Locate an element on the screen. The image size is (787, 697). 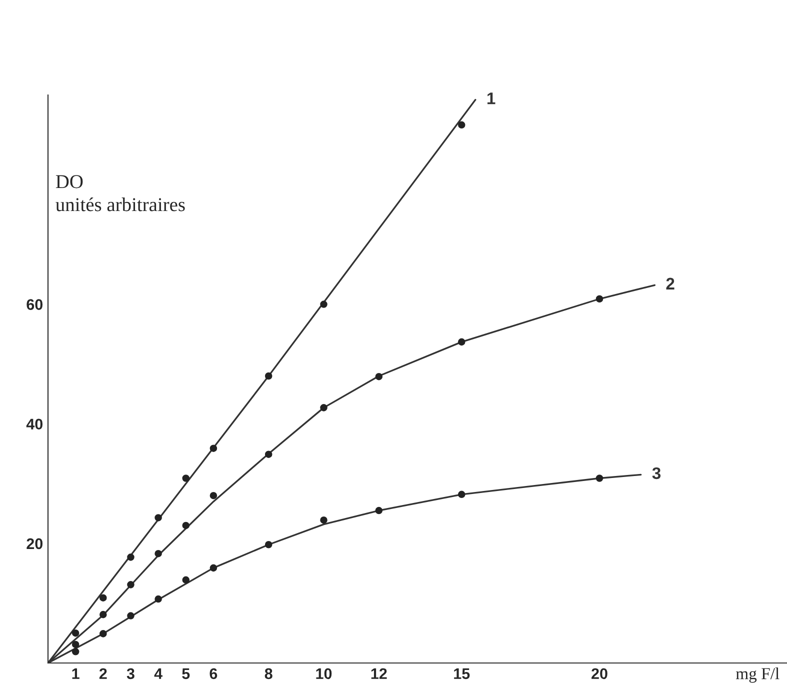
x-tick-label: 8 is located at coordinates (268, 674).